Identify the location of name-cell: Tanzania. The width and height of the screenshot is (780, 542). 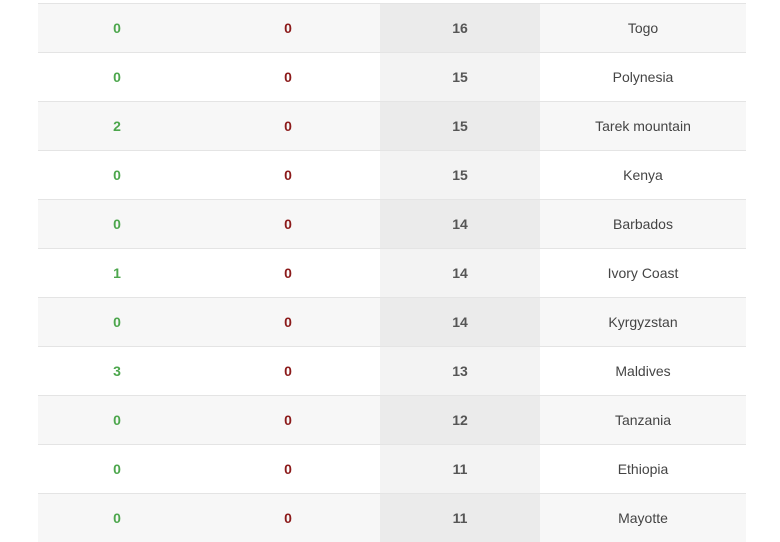
(643, 420).